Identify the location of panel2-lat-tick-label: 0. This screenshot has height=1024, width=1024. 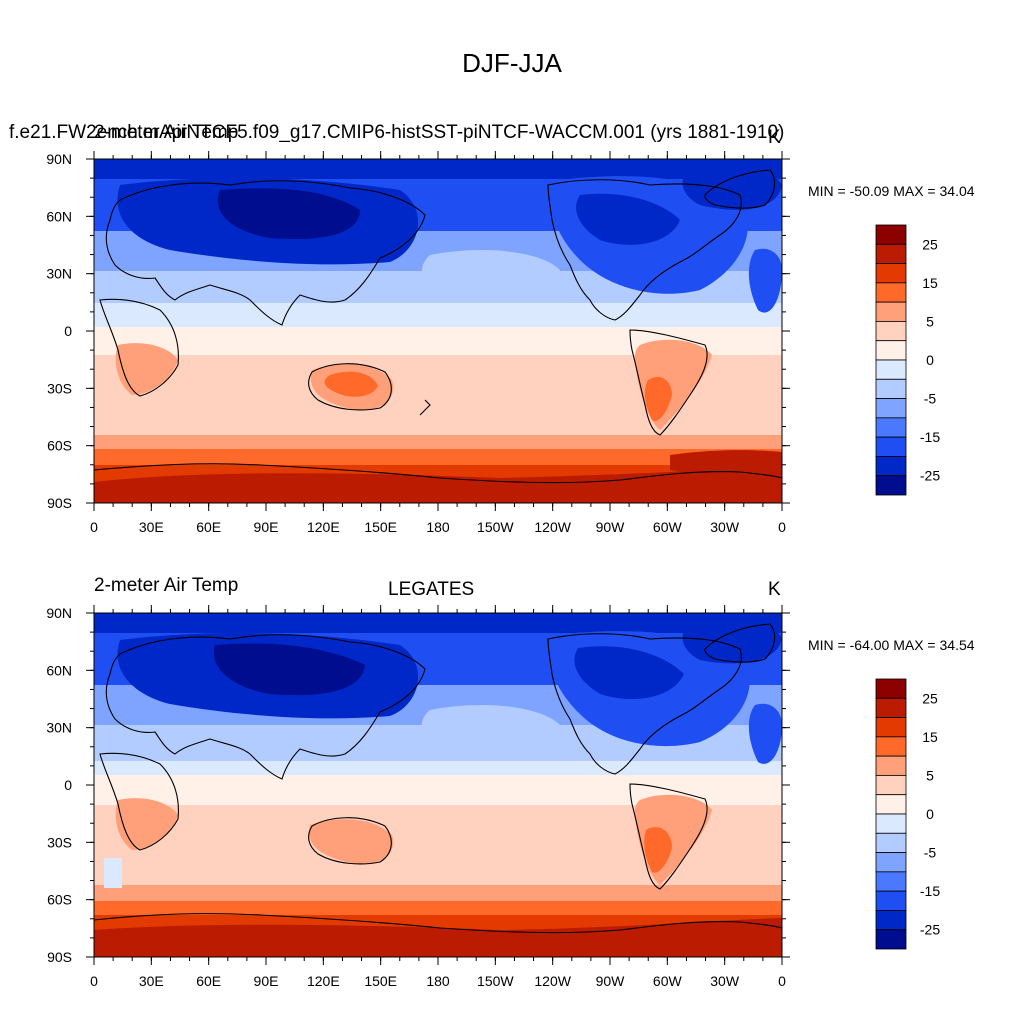
(68, 785).